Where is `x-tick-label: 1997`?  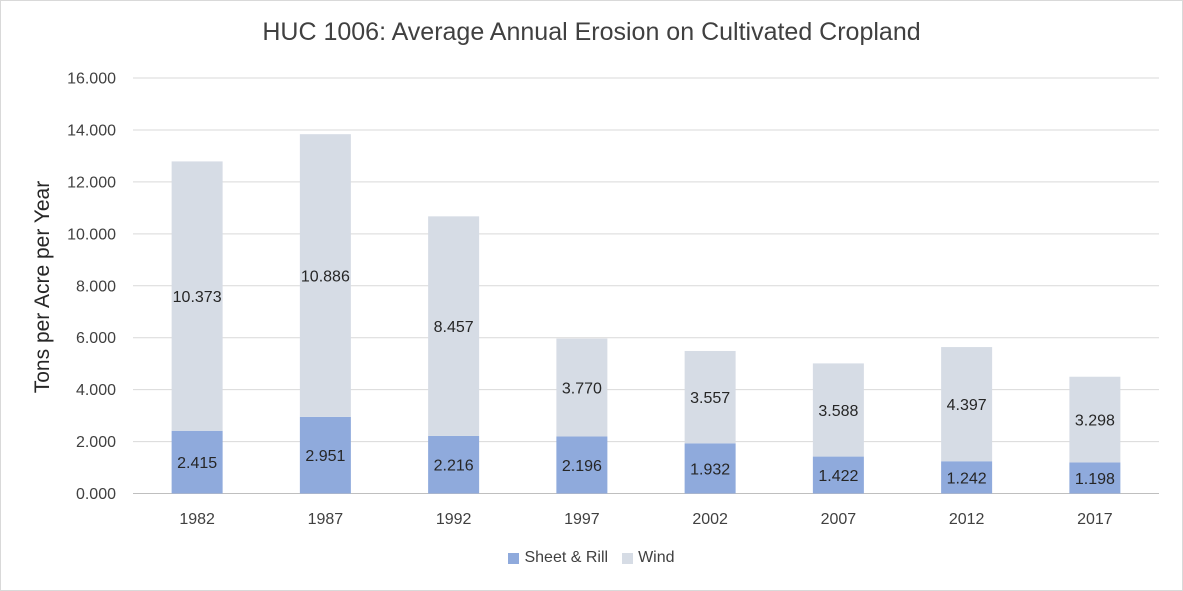 x-tick-label: 1997 is located at coordinates (582, 519).